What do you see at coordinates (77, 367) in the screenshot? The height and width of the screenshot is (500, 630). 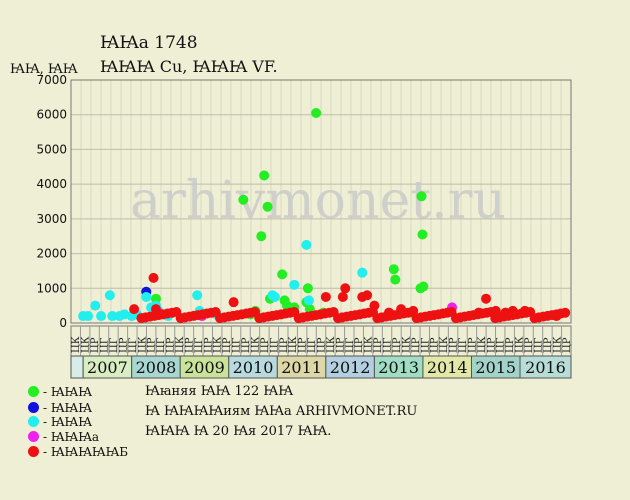 I see `year-band-lead` at bounding box center [77, 367].